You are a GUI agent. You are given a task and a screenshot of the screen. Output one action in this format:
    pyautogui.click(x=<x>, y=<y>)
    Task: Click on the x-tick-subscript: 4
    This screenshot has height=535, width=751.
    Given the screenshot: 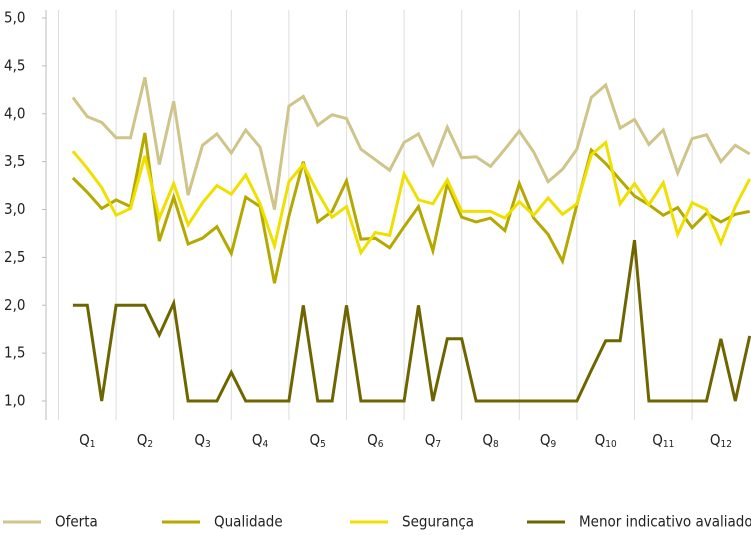 What is the action you would take?
    pyautogui.click(x=266, y=444)
    